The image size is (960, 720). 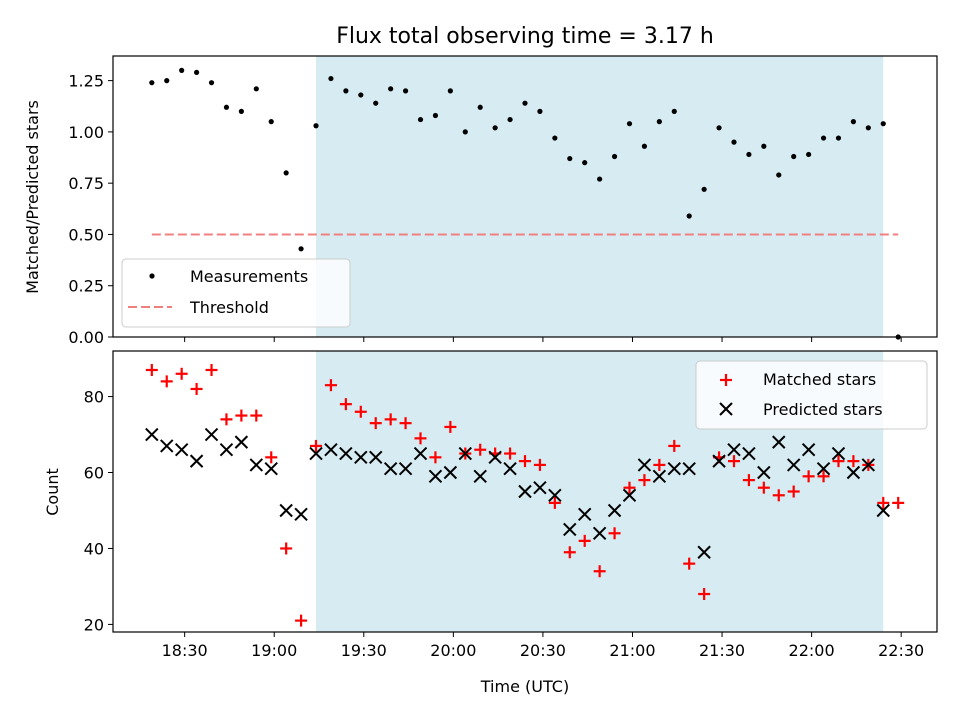 What do you see at coordinates (86, 81) in the screenshot?
I see `top-ytick-label: 1.25` at bounding box center [86, 81].